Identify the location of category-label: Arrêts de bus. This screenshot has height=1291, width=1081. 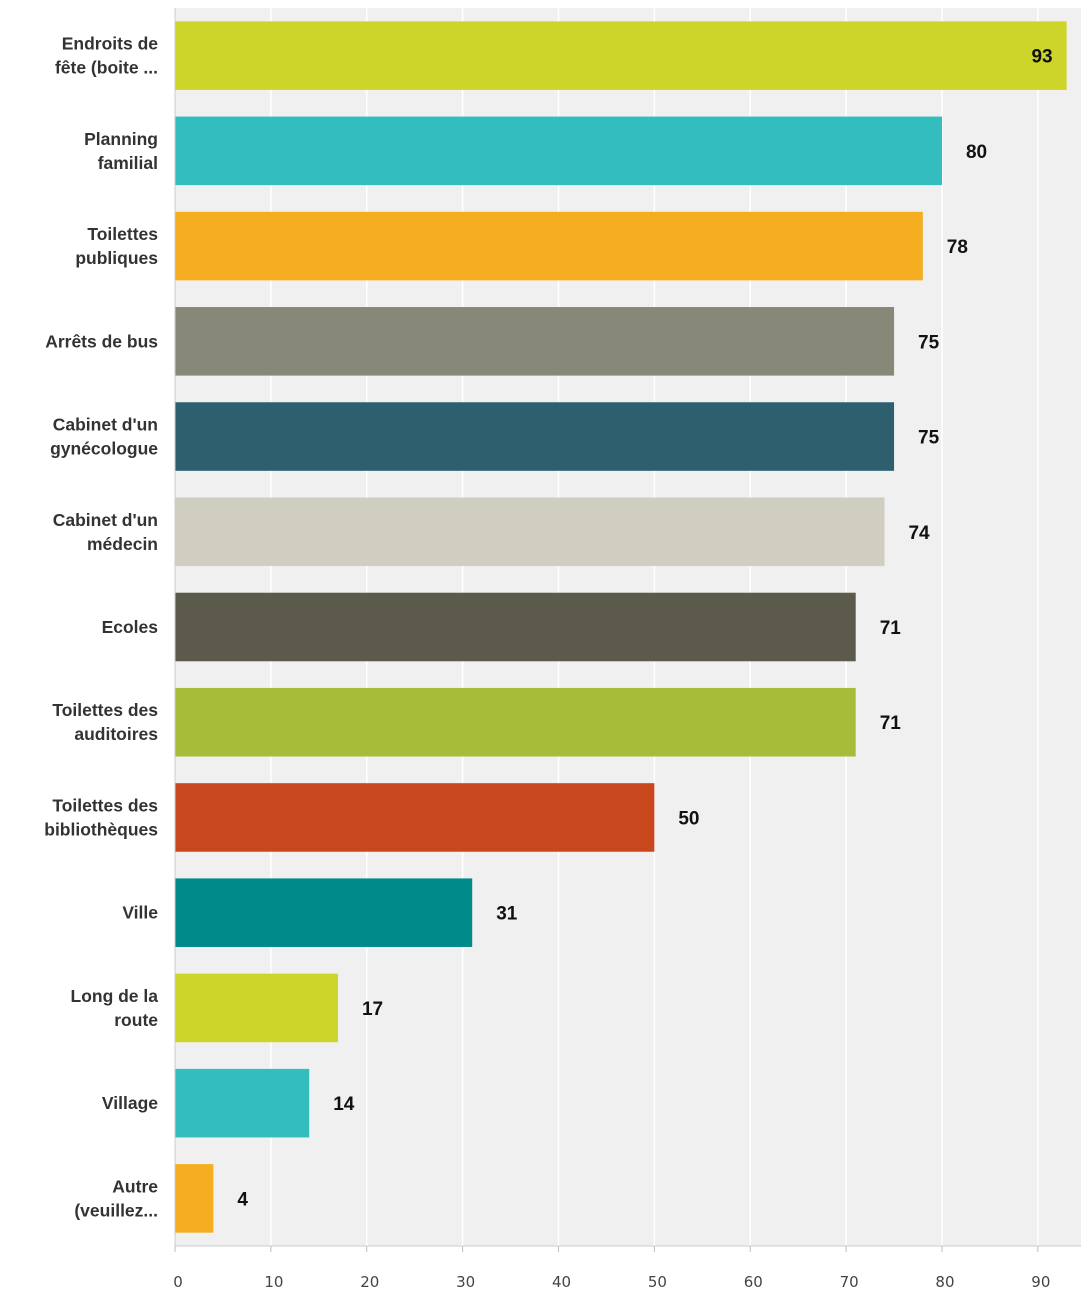
(101, 341).